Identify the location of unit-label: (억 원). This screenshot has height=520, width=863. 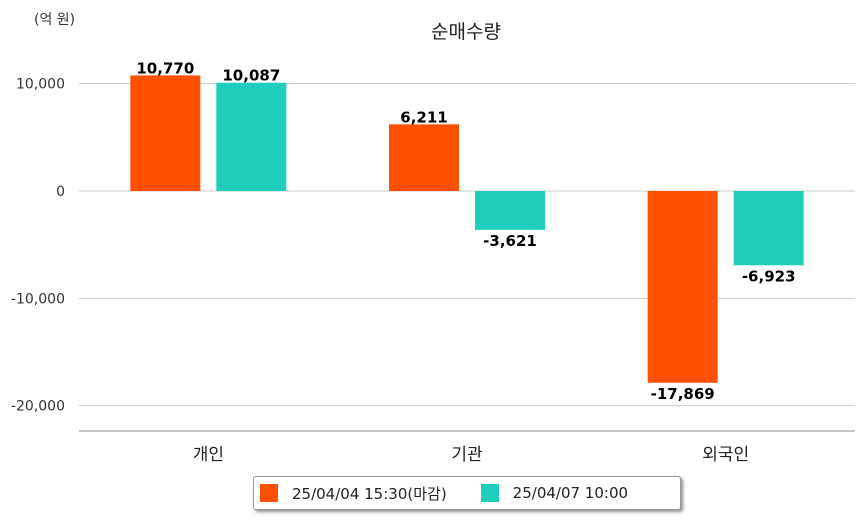
(54, 20).